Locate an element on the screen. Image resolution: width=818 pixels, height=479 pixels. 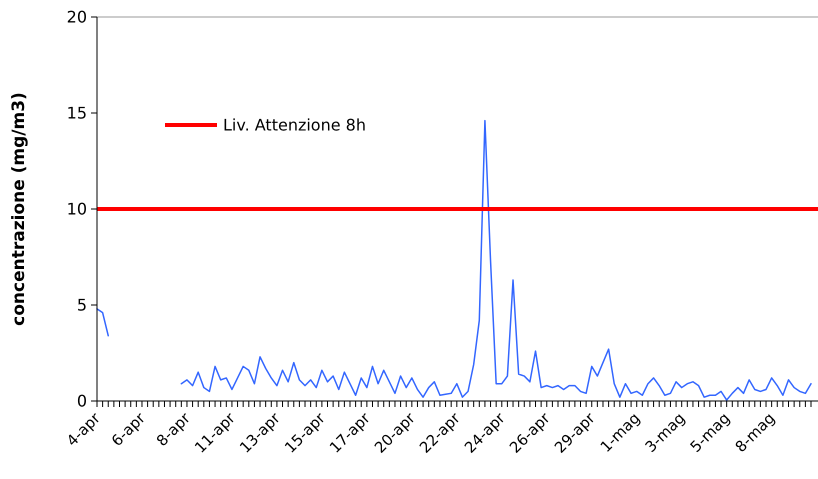
y-axis-title: concentrazione (mg/m3) is located at coordinates (19, 209).